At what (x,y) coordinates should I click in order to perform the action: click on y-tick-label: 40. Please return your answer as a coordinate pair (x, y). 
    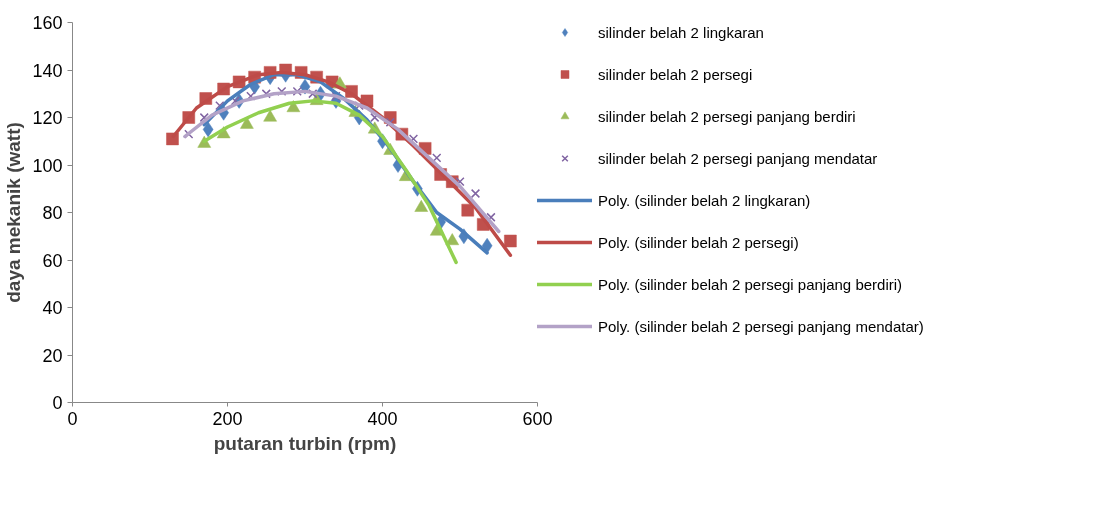
    Looking at the image, I should click on (52, 308).